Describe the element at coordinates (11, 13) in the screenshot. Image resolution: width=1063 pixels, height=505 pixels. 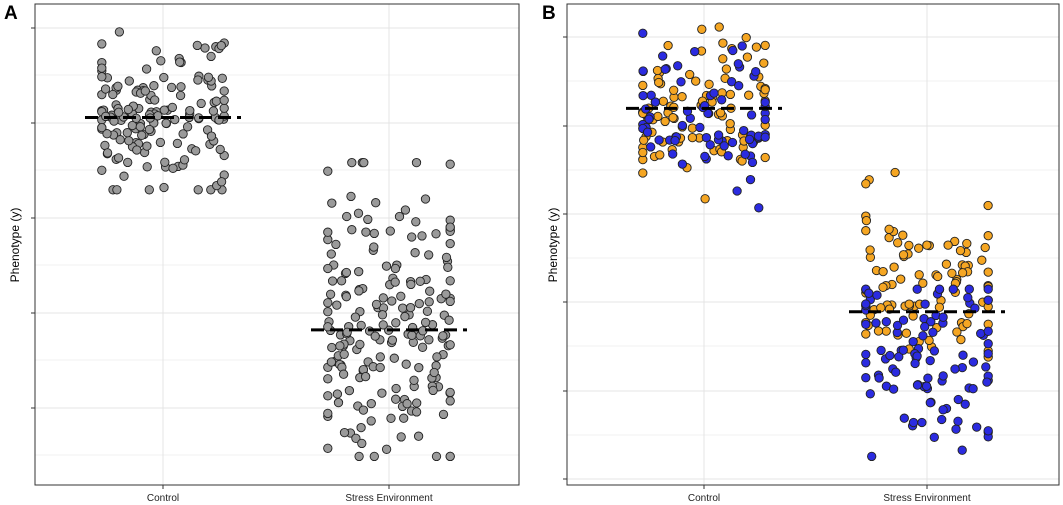
I see `panel-a-letter: A` at that location.